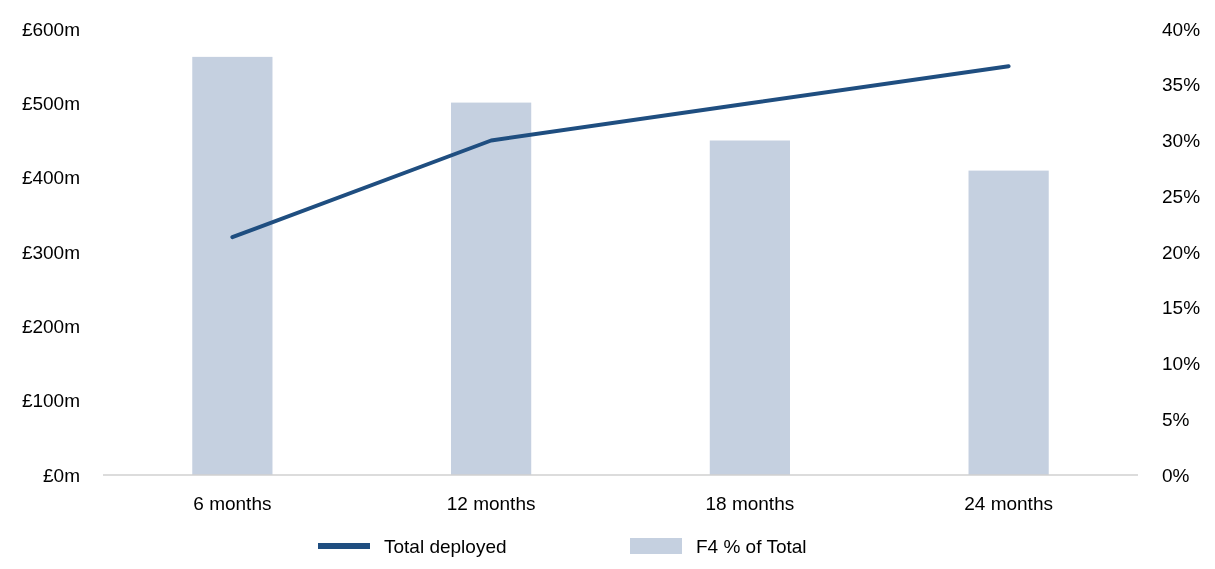 The height and width of the screenshot is (569, 1215). I want to click on y-tick-label: £500m, so click(50, 103).